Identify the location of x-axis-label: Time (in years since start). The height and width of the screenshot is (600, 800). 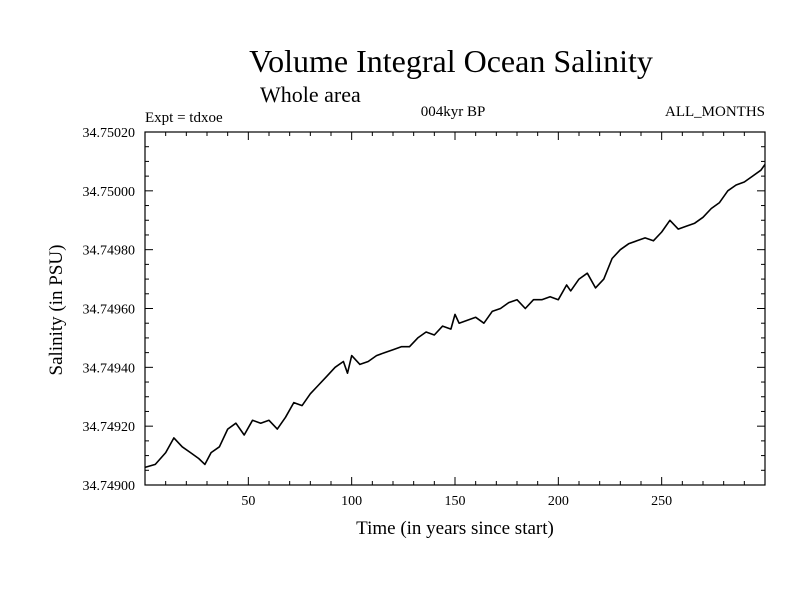
(455, 528).